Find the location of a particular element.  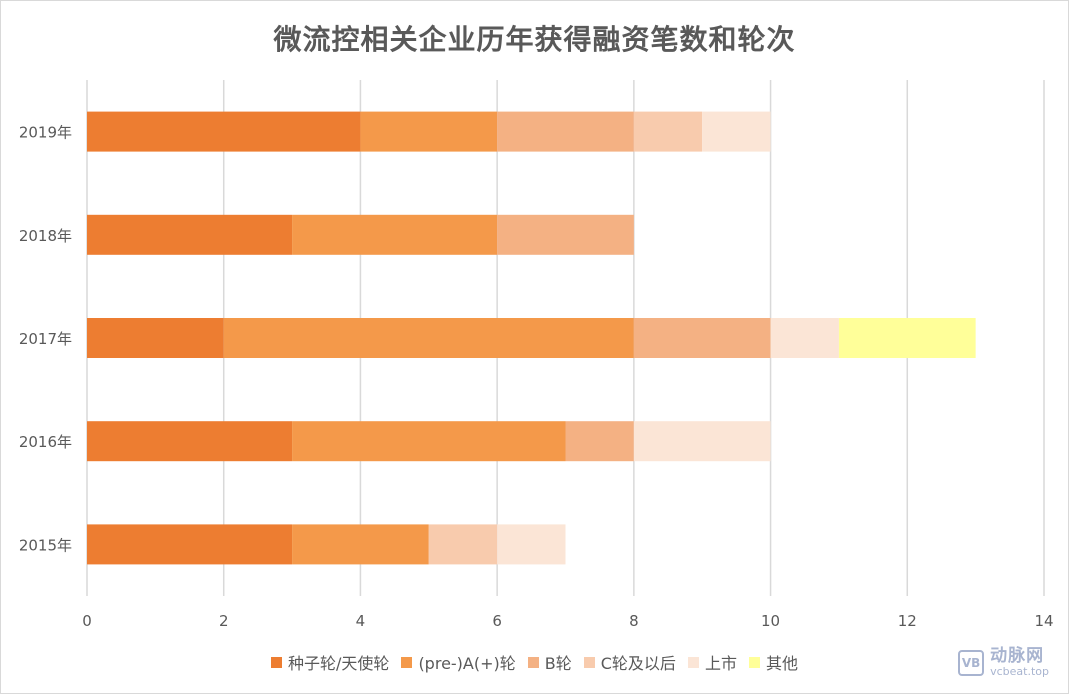

legend-item-2: B轮 is located at coordinates (549, 662).